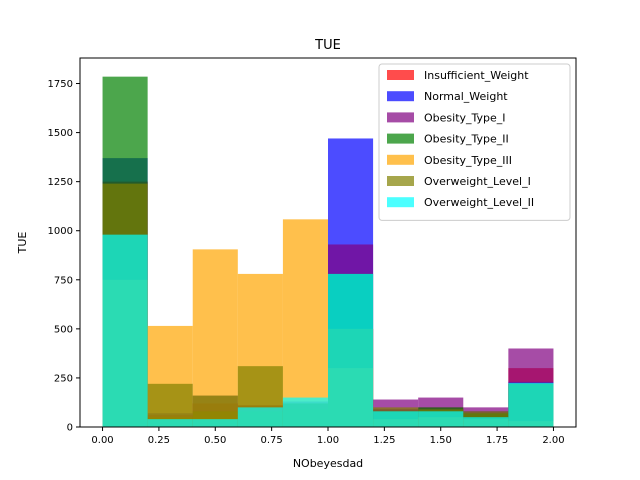 The image size is (640, 480). What do you see at coordinates (468, 160) in the screenshot?
I see `legend-label-obesity-type-iii: Obesity_Type_III` at bounding box center [468, 160].